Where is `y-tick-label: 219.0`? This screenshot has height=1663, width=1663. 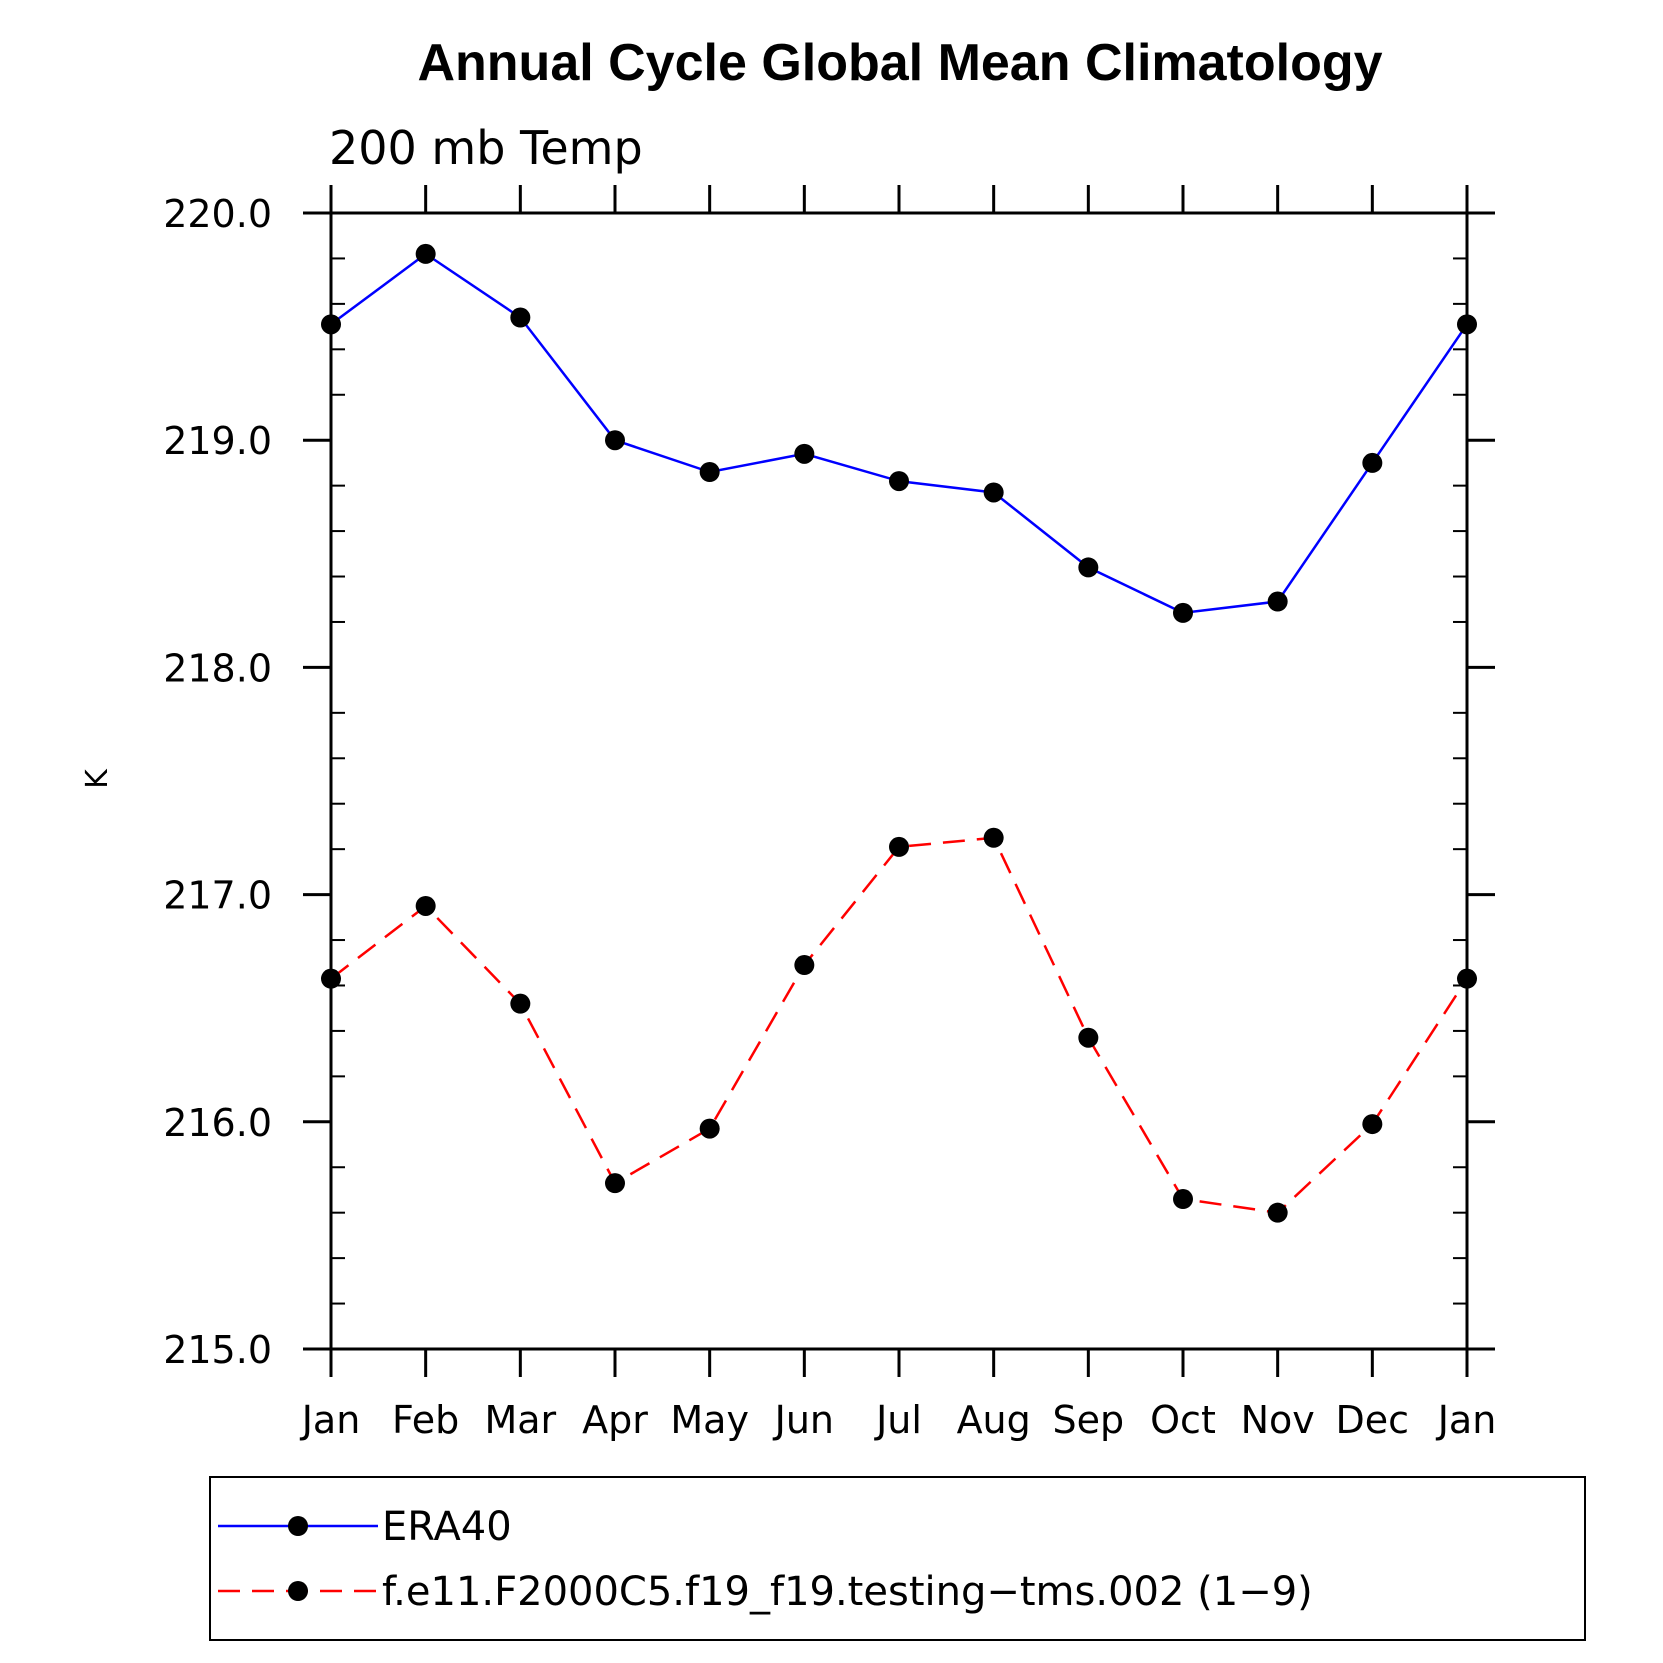 y-tick-label: 219.0 is located at coordinates (217, 441).